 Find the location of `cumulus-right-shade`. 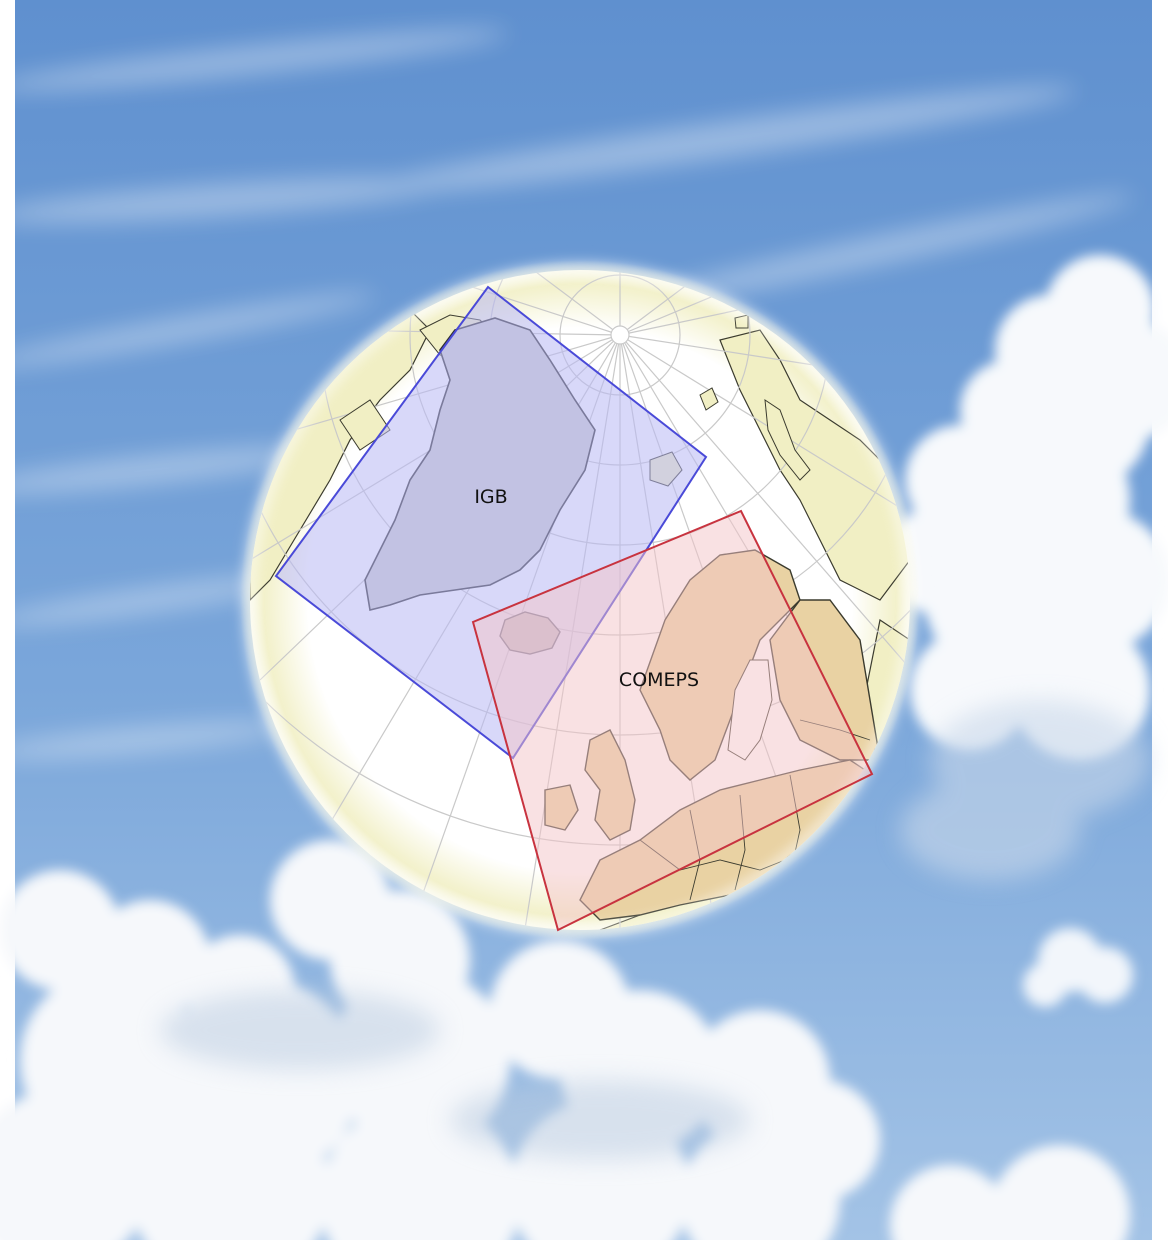

cumulus-right-shade is located at coordinates (1025, 790).